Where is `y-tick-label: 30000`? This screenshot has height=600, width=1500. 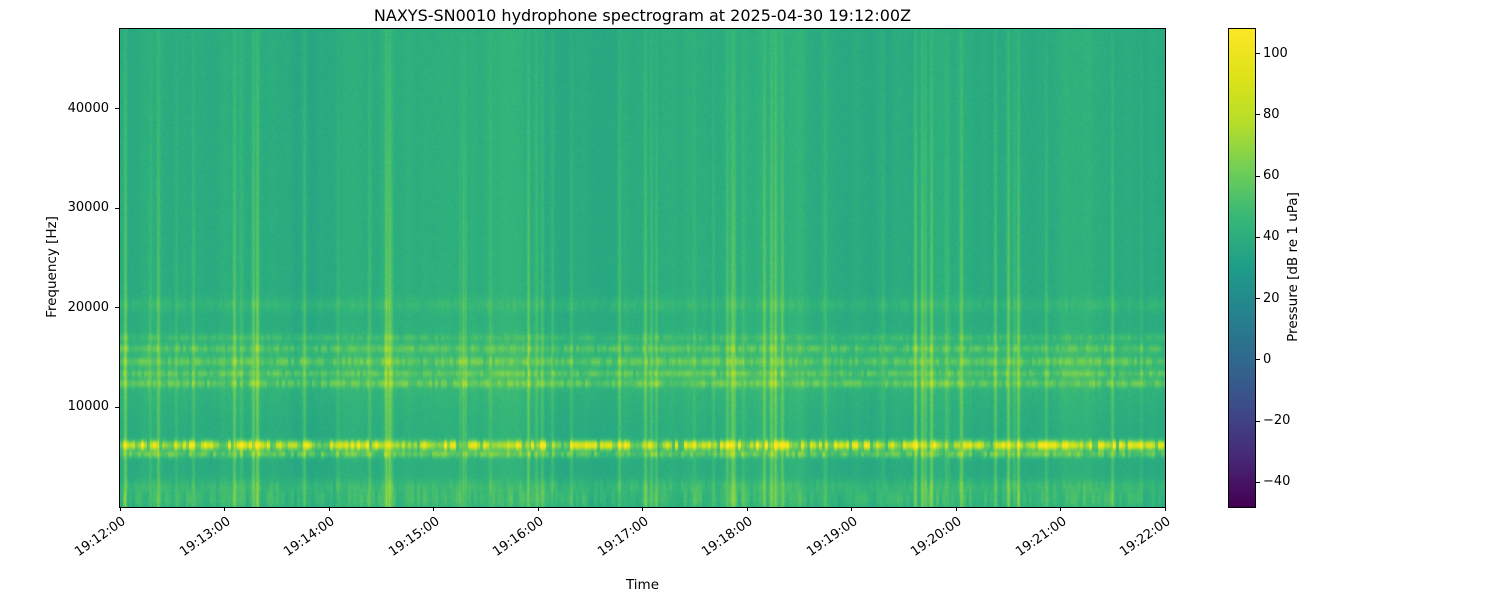 y-tick-label: 30000 is located at coordinates (88, 208).